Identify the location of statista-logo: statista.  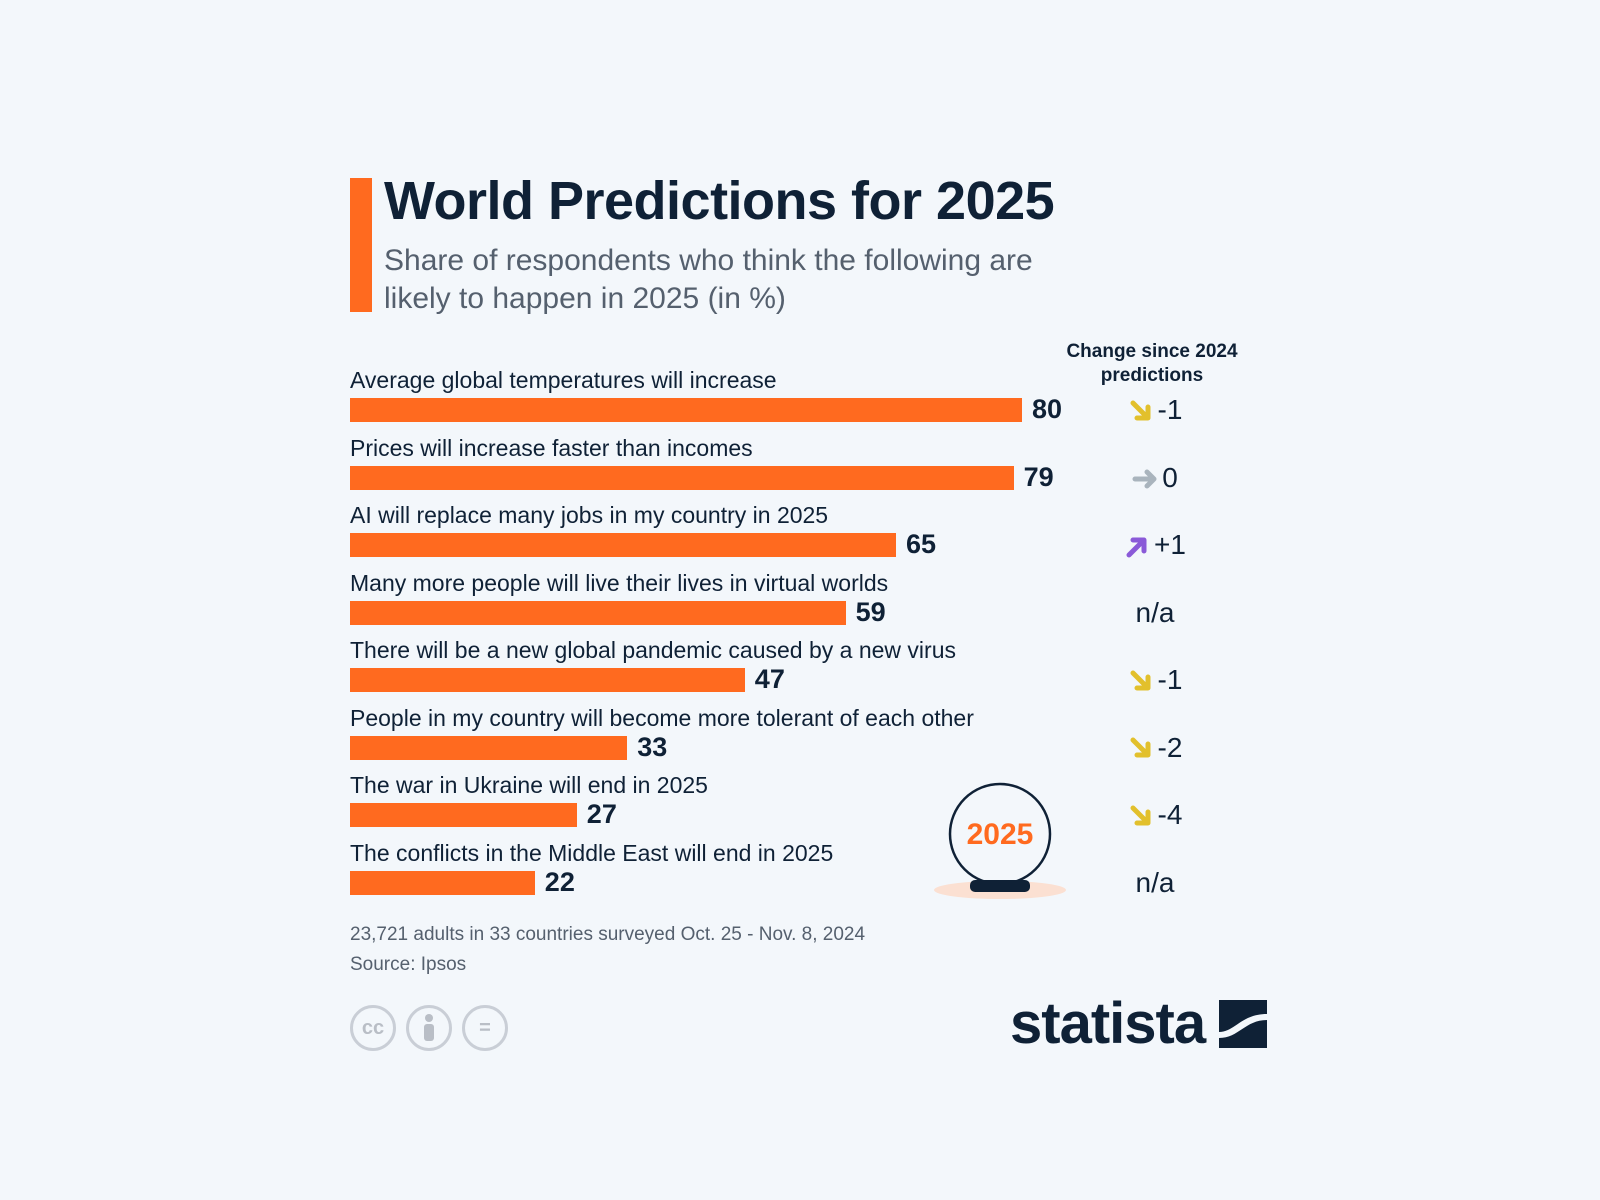
(1139, 1023).